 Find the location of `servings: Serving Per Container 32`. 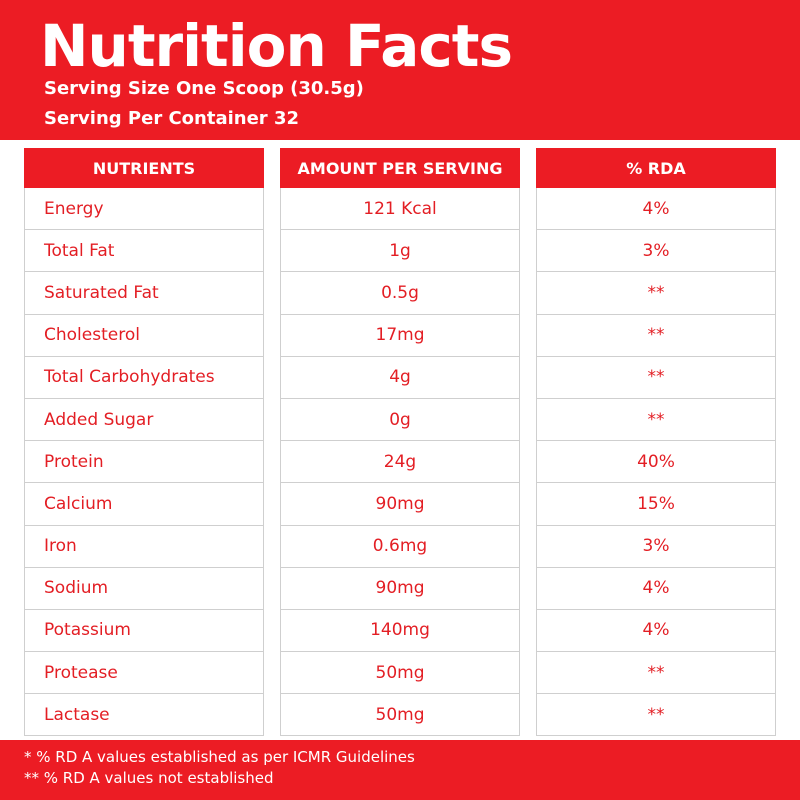

servings: Serving Per Container 32 is located at coordinates (171, 118).